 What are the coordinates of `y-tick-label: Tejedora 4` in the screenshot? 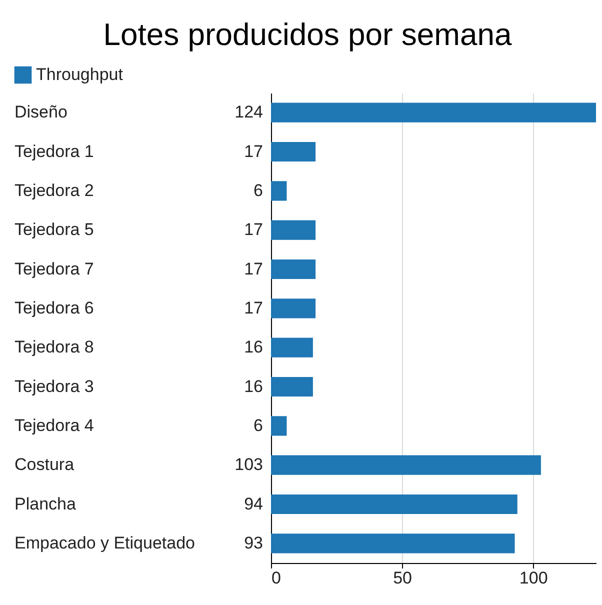 It's located at (54, 425).